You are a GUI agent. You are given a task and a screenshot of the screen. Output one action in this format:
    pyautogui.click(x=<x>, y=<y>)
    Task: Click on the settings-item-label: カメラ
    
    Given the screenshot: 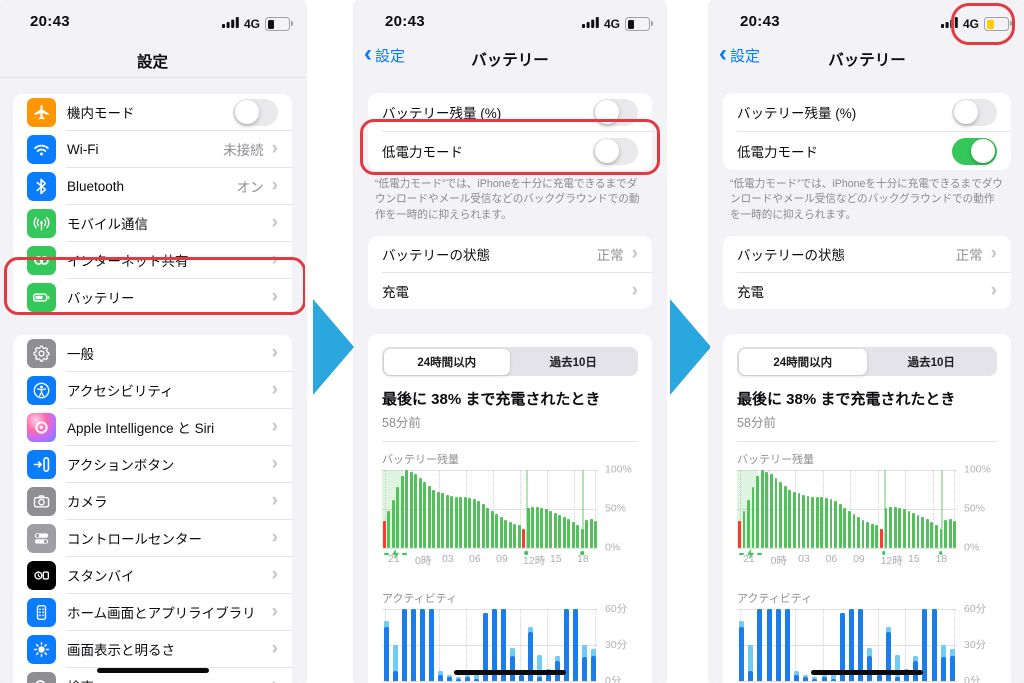 What is the action you would take?
    pyautogui.click(x=87, y=502)
    